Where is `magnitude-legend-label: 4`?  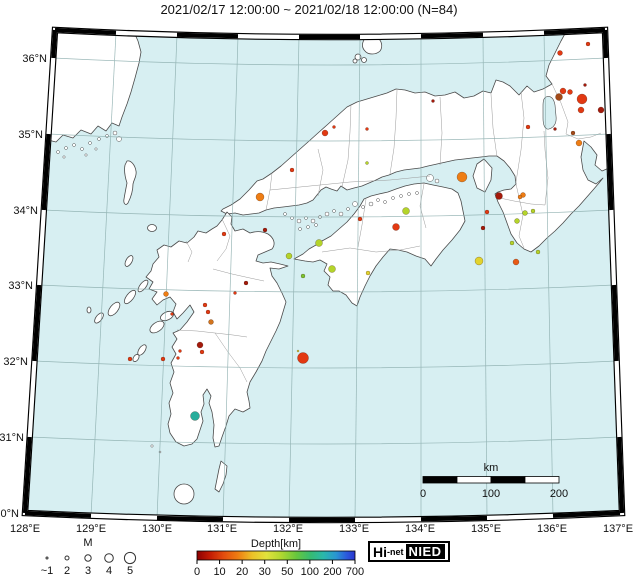
magnitude-legend-label: 4 is located at coordinates (109, 571).